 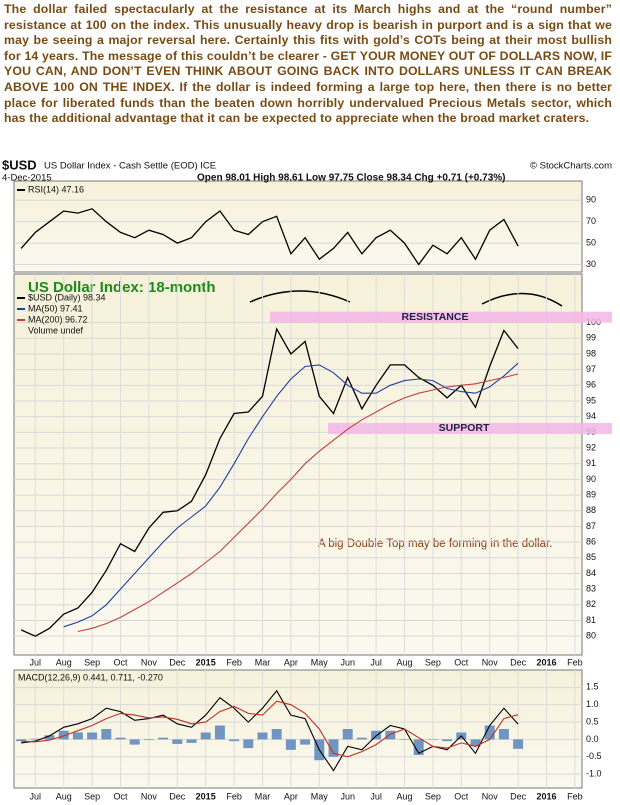 What do you see at coordinates (298, 226) in the screenshot?
I see `rsi-panel` at bounding box center [298, 226].